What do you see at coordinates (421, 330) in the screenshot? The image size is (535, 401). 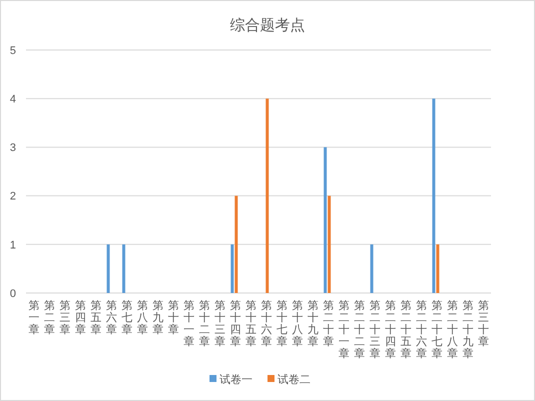 I see `x-tick-label: 第二十六章` at bounding box center [421, 330].